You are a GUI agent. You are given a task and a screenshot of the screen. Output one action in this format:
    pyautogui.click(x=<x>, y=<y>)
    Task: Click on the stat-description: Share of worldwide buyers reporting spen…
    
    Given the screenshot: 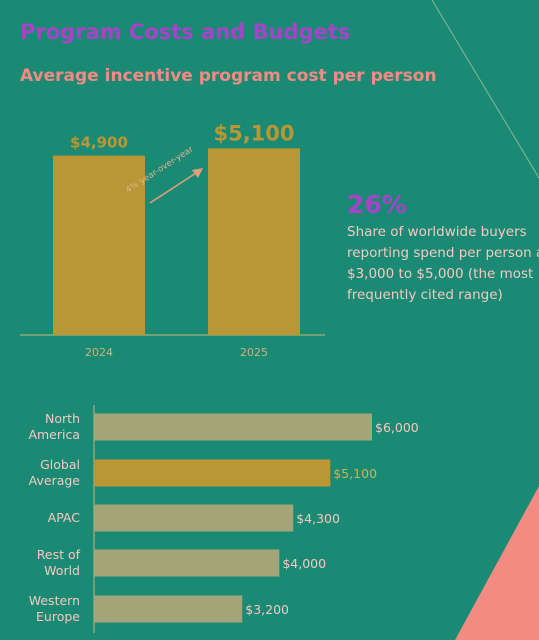 What is the action you would take?
    pyautogui.click(x=443, y=264)
    